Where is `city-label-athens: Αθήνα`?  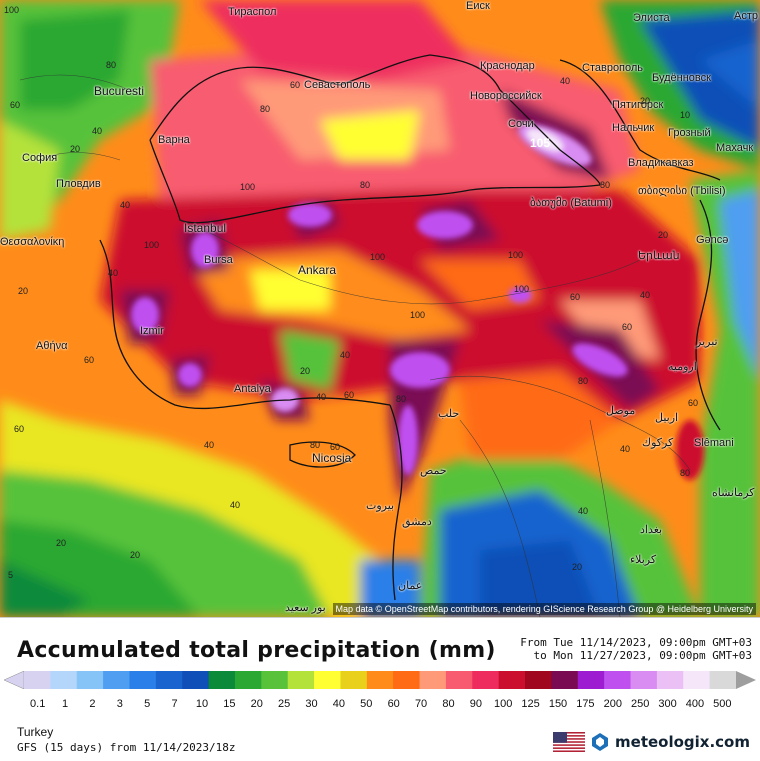
city-label-athens: Αθήνα is located at coordinates (52, 346).